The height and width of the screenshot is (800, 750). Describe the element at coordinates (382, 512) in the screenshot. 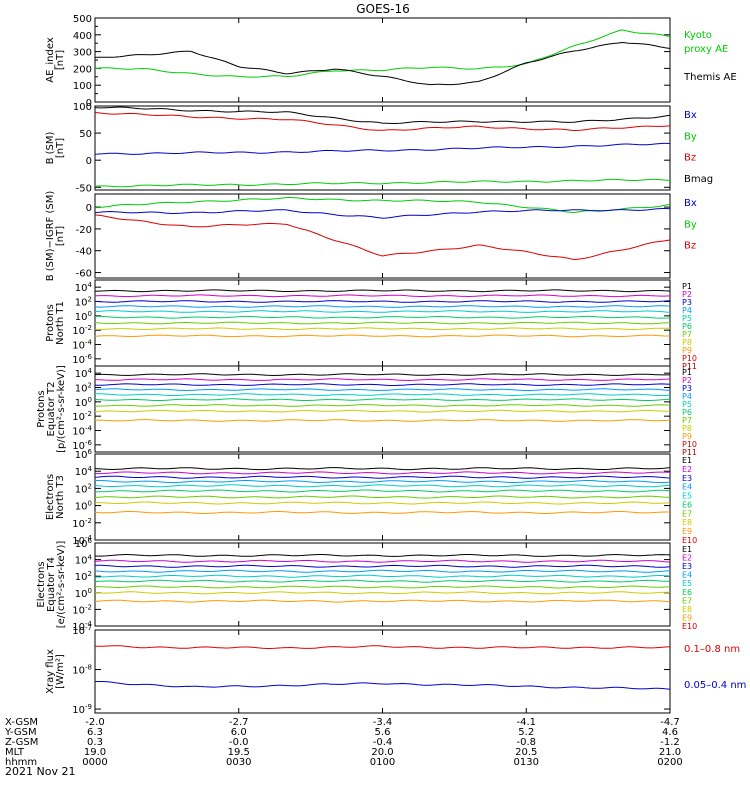

I see `channel-line-e9` at that location.